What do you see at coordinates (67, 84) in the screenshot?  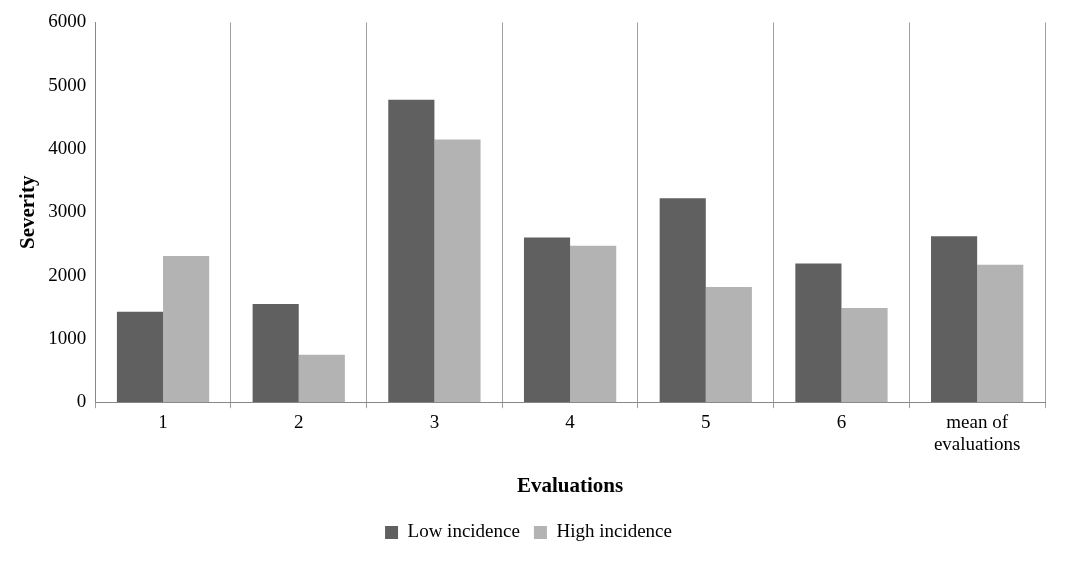 I see `y-tick-label: 5000` at bounding box center [67, 84].